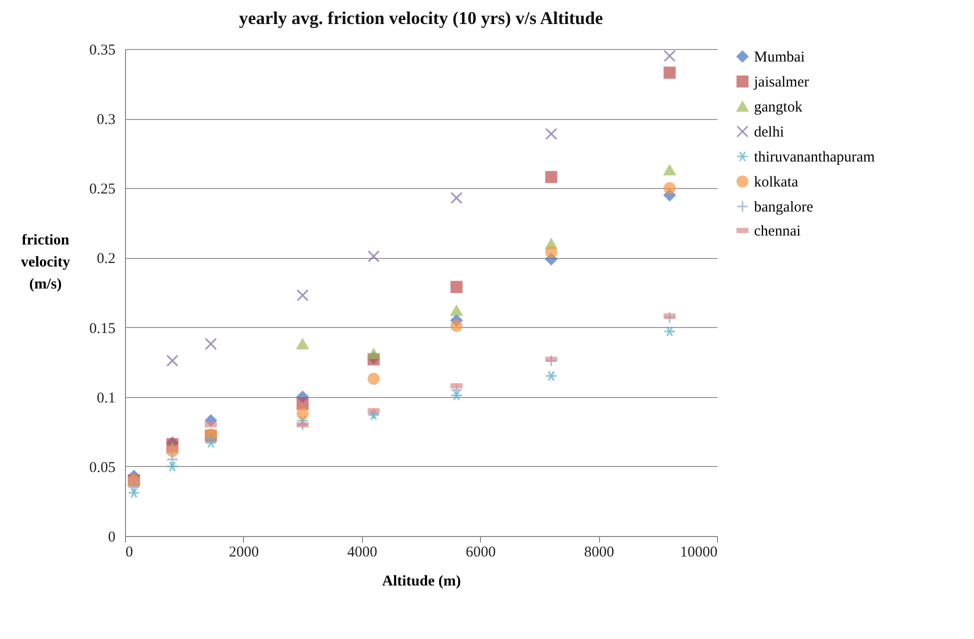  Describe the element at coordinates (784, 208) in the screenshot. I see `legend-label: bangalore` at that location.